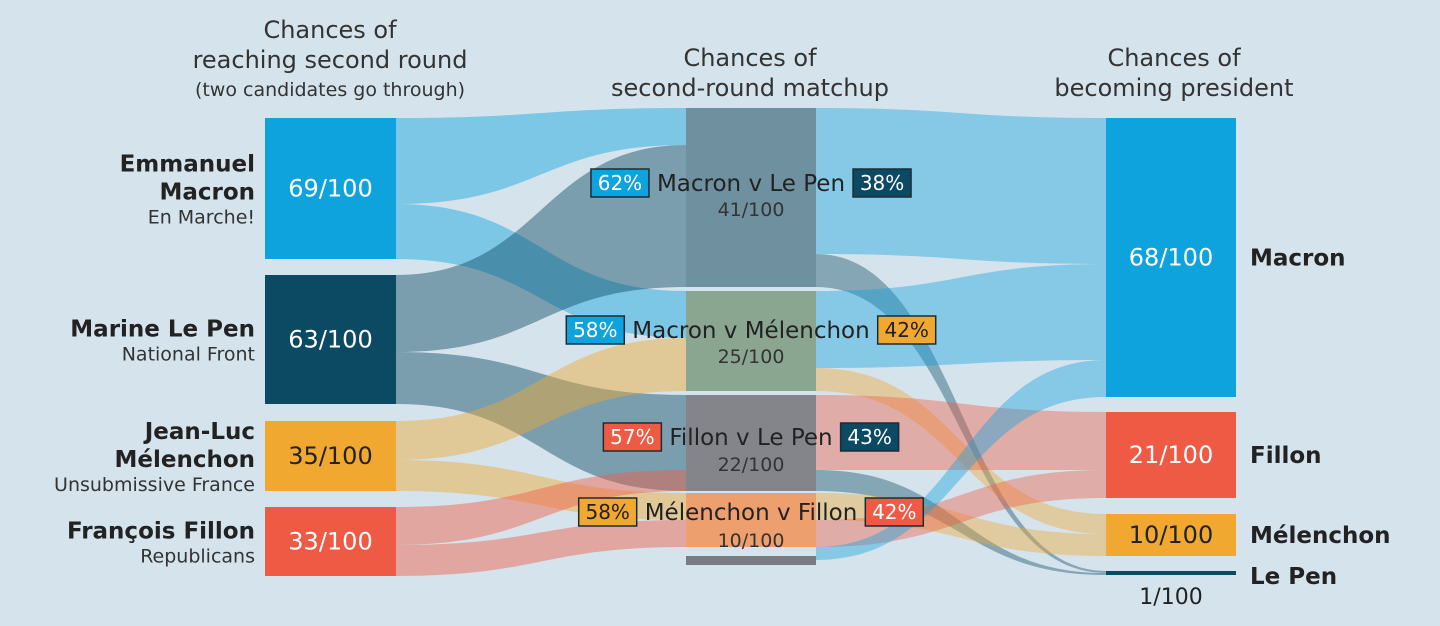  What do you see at coordinates (207, 193) in the screenshot?
I see `candidate-name-macron-1: Macron` at bounding box center [207, 193].